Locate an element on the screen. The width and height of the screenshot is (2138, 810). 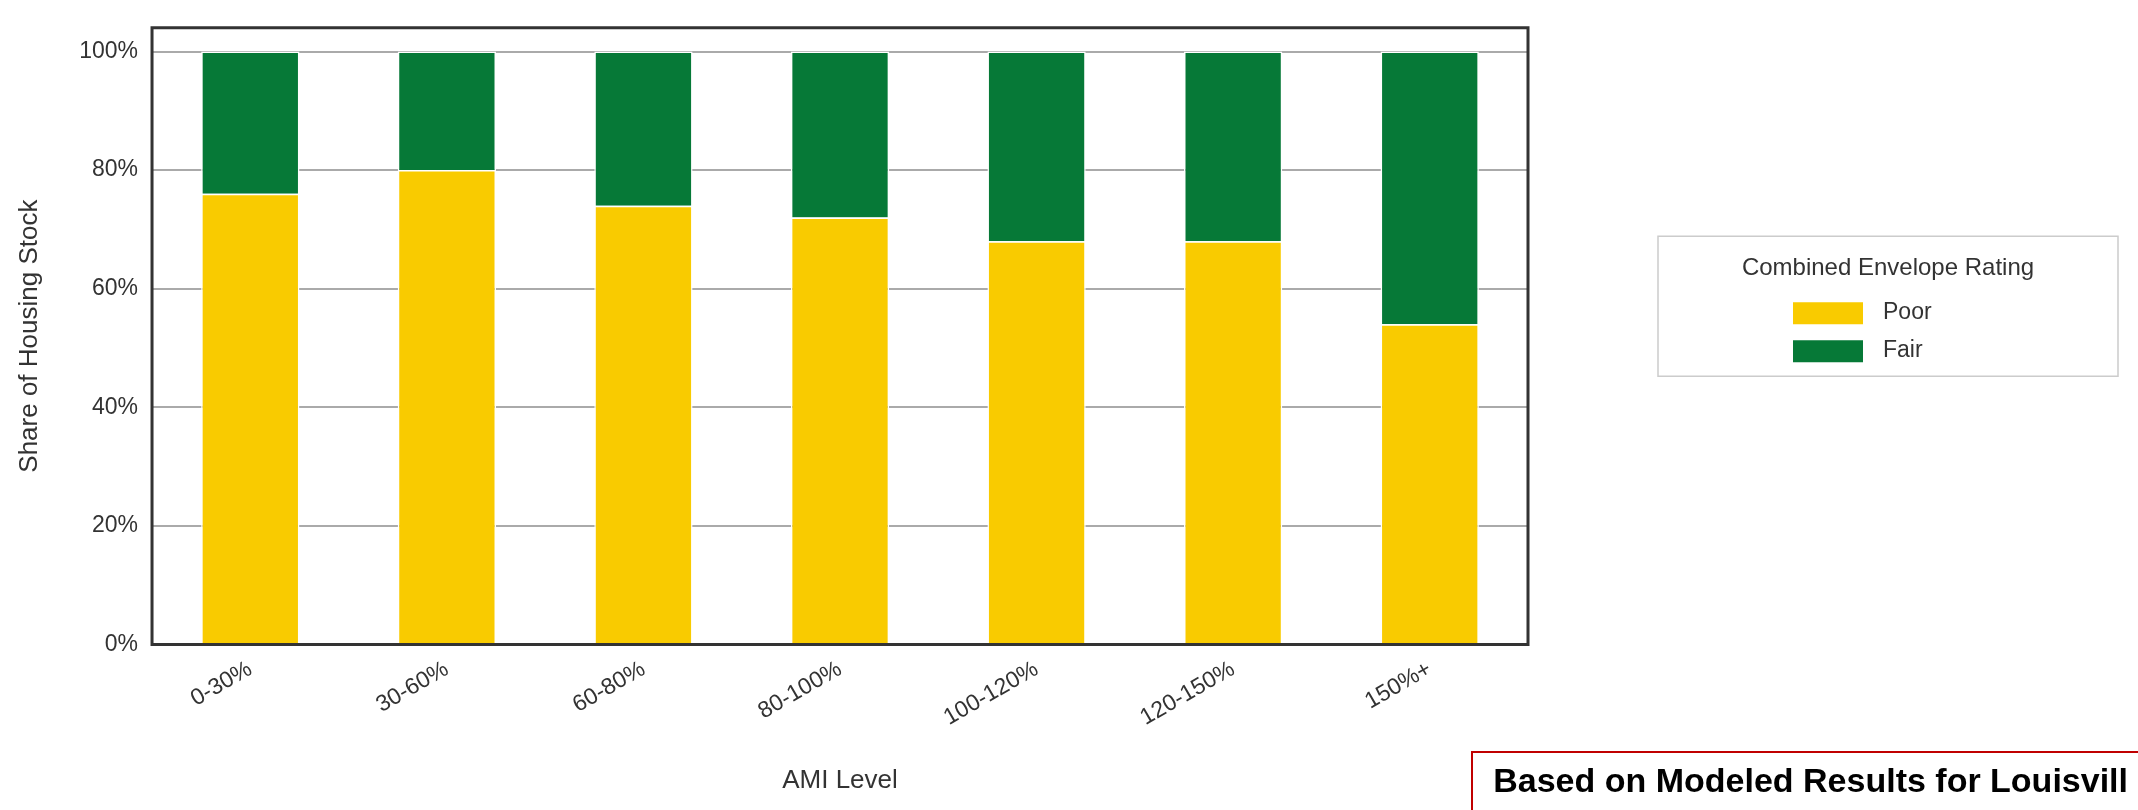
text: Based on Modeled Results for Louisvill is located at coordinates (1804, 780).